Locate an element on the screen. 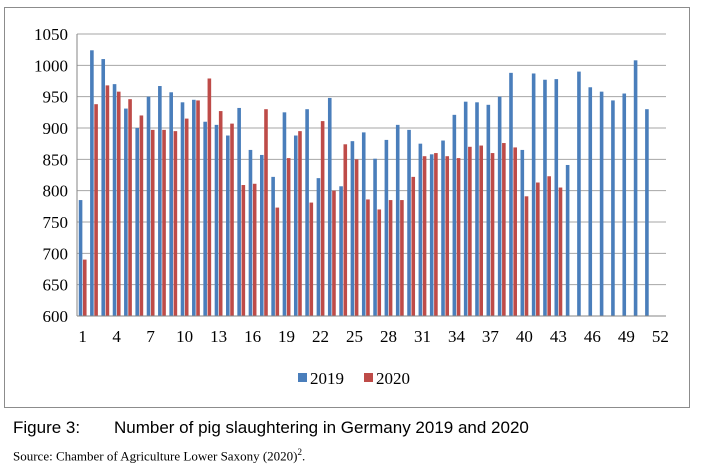 Image resolution: width=703 pixels, height=473 pixels. x-tick-label: 1 is located at coordinates (82, 336).